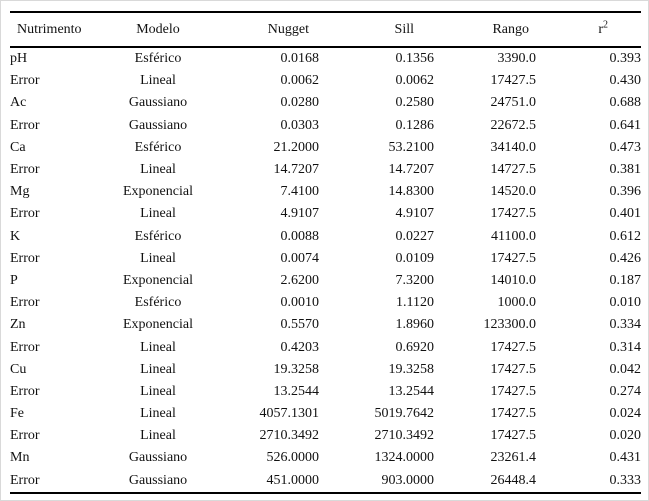  What do you see at coordinates (300, 59) in the screenshot?
I see `cell-nugget: 0.0168` at bounding box center [300, 59].